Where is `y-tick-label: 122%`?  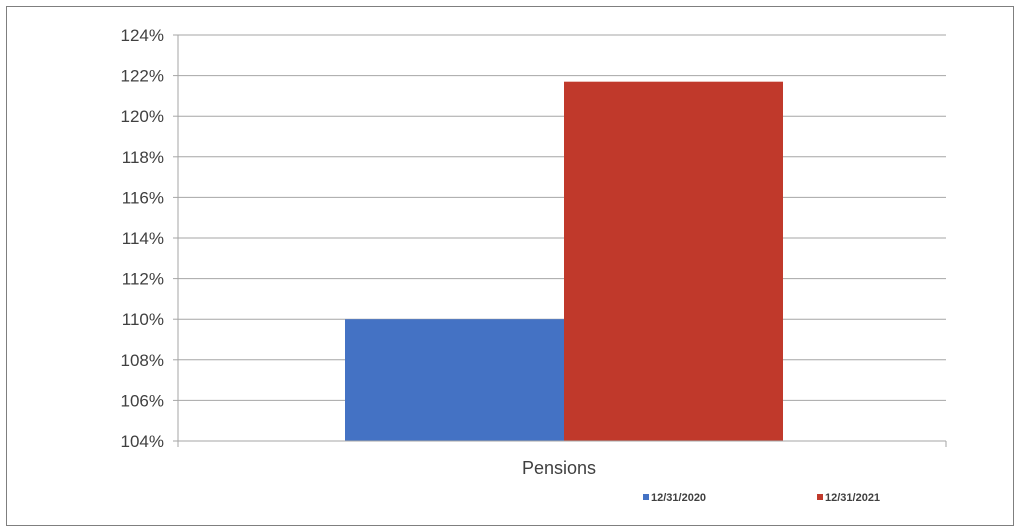 y-tick-label: 122% is located at coordinates (142, 76).